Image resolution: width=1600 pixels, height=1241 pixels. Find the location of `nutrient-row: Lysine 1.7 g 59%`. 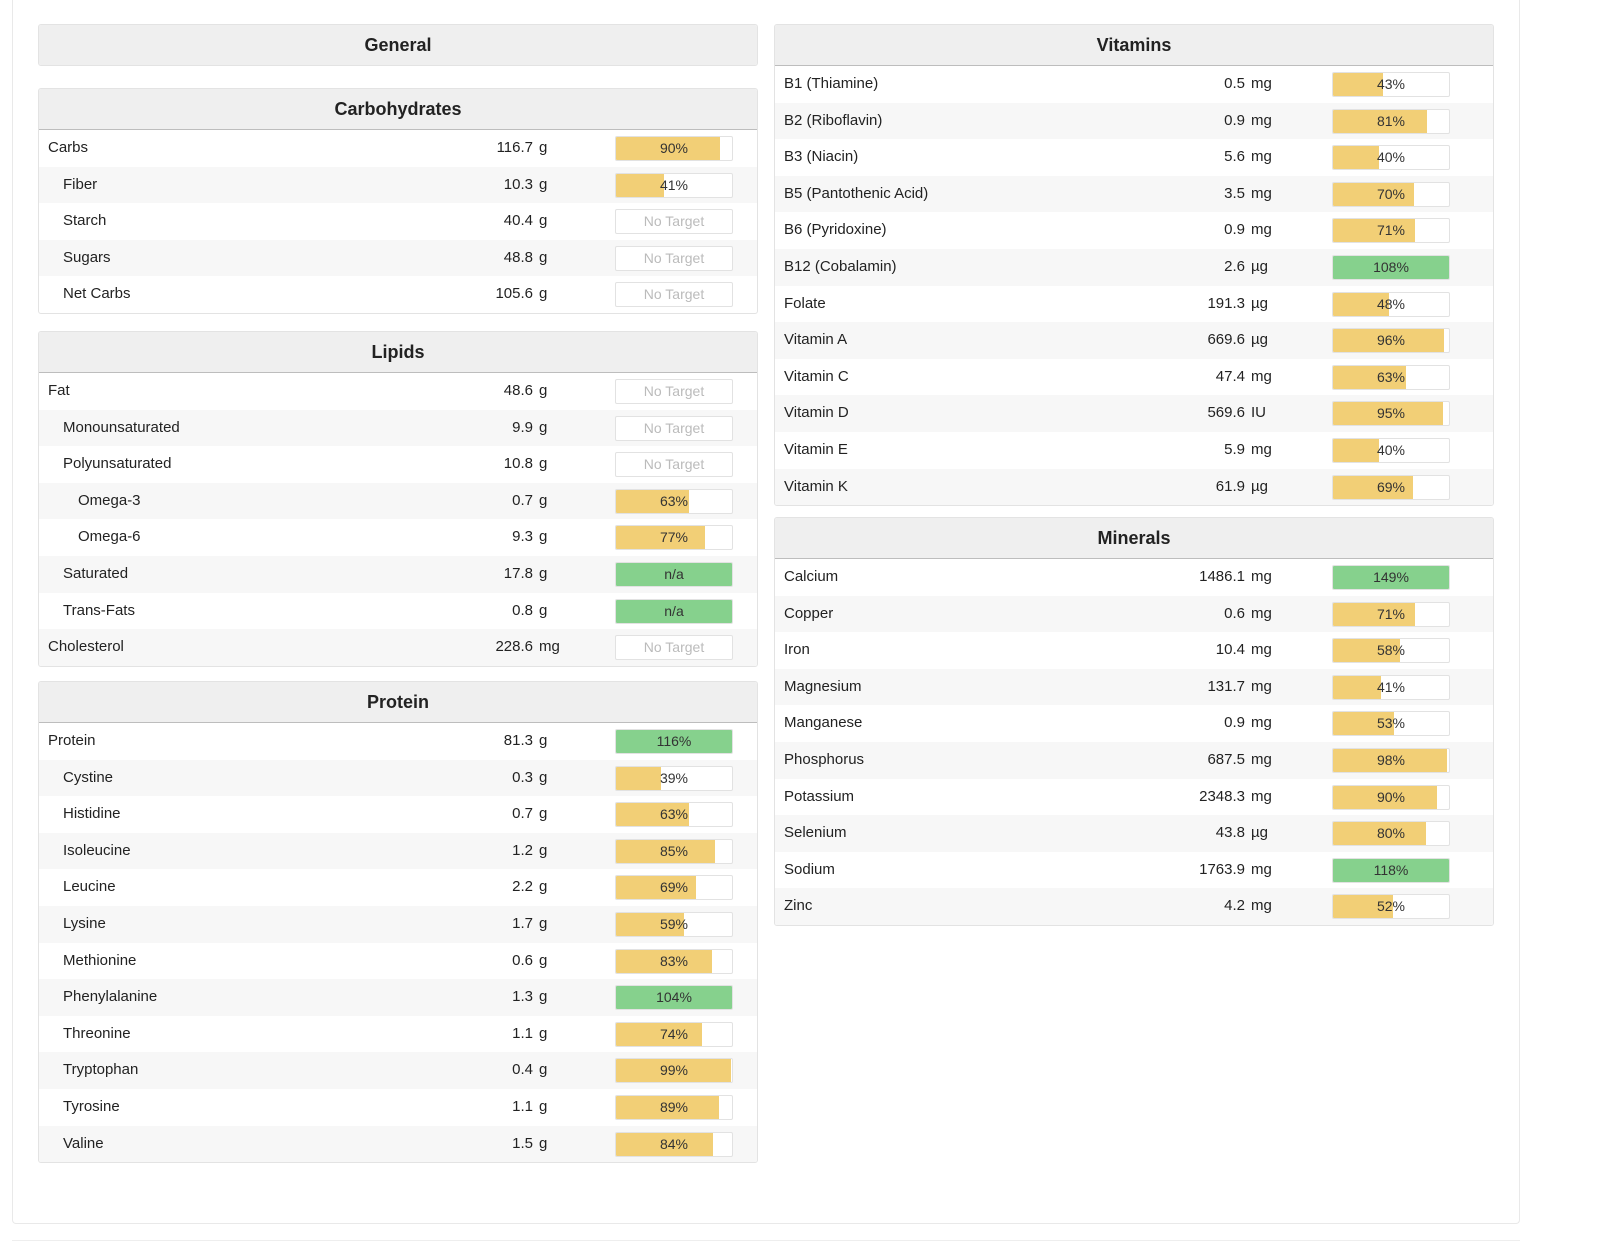

nutrient-row: Lysine 1.7 g 59% is located at coordinates (398, 924).